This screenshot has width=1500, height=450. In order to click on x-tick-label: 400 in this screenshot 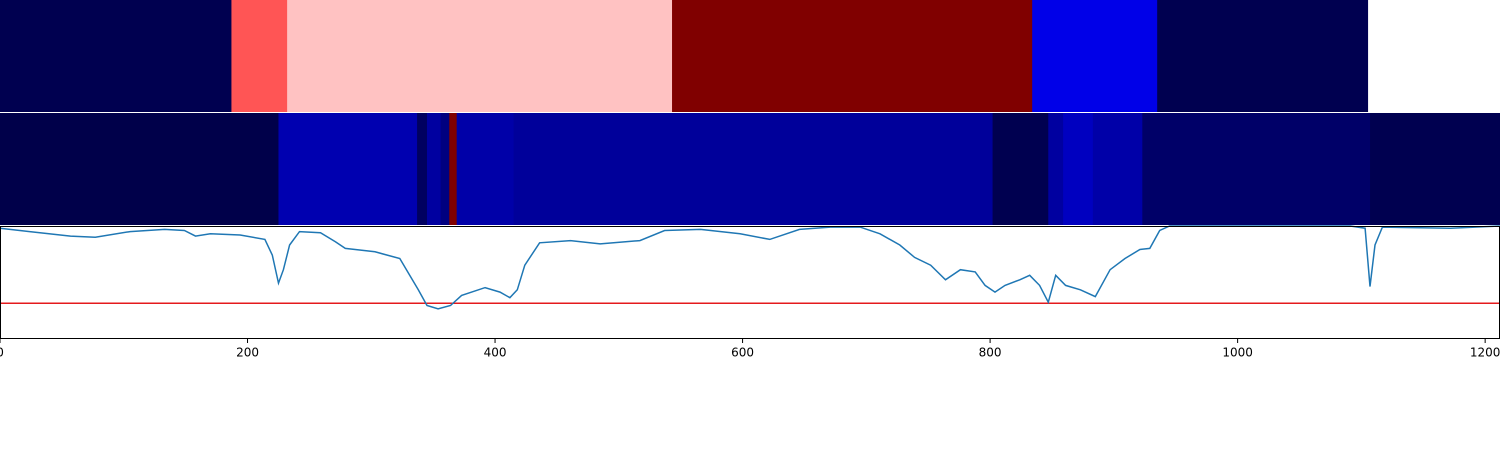, I will do `click(495, 353)`.